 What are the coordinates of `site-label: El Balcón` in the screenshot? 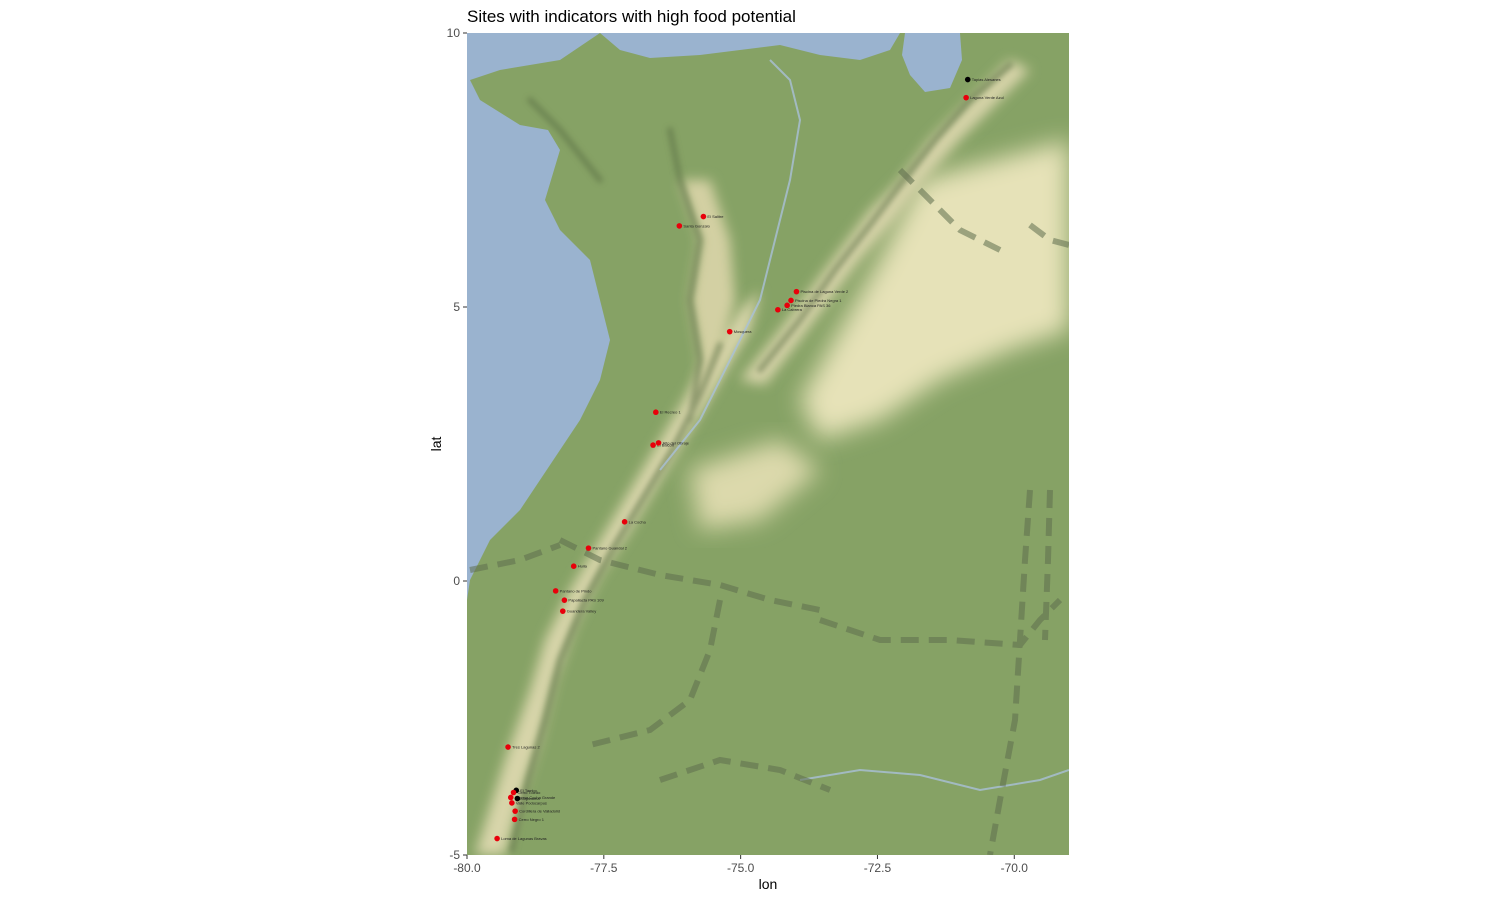 It's located at (665, 445).